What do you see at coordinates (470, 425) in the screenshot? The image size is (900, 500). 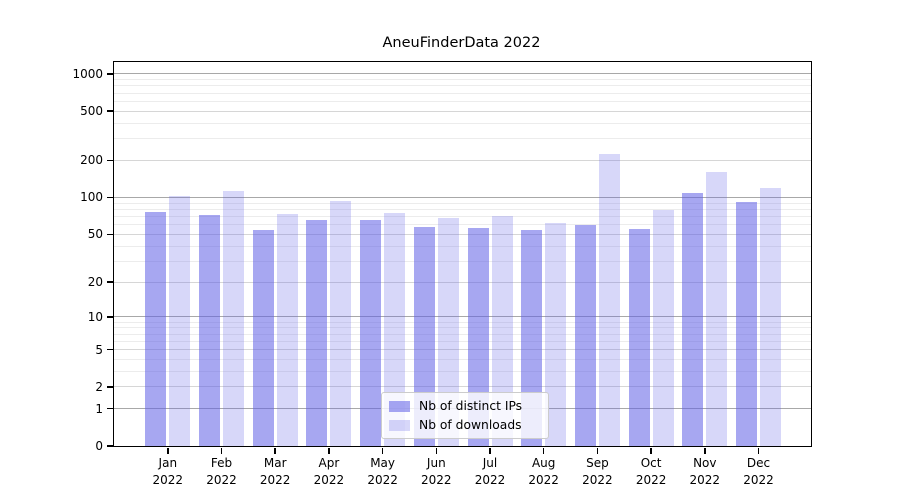 I see `legend-label-downloads: Nb of downloads` at bounding box center [470, 425].